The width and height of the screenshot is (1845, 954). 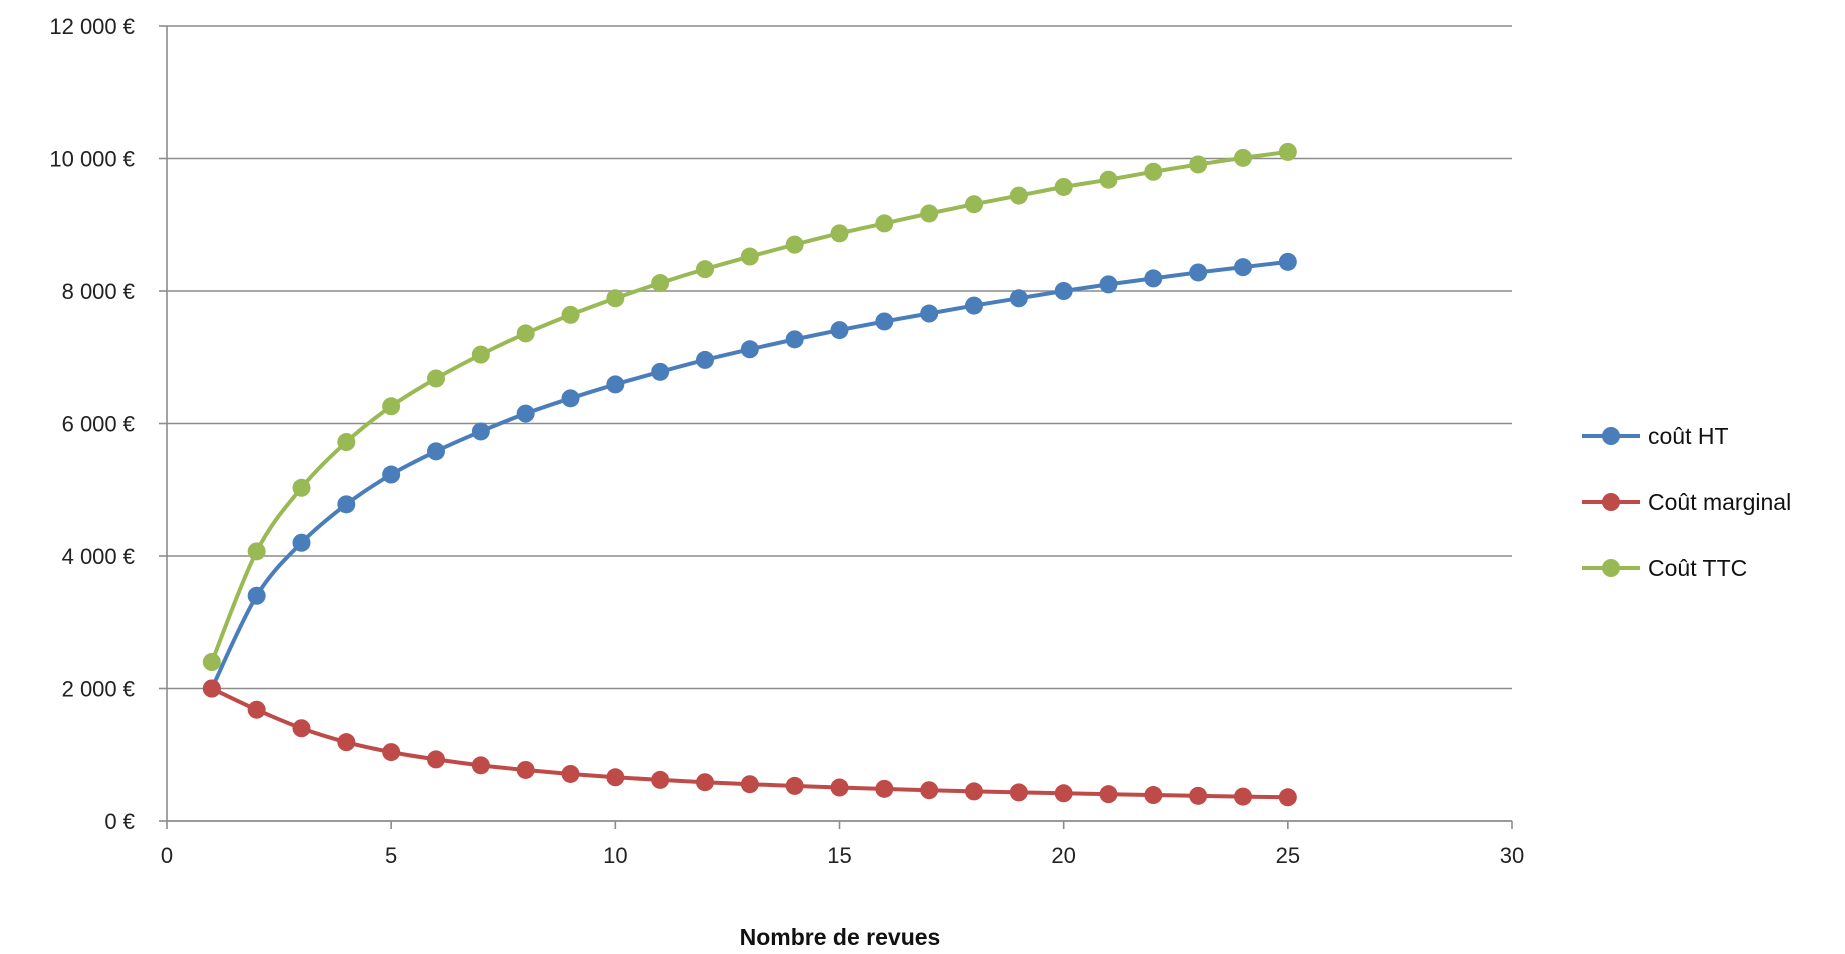 What do you see at coordinates (1063, 855) in the screenshot?
I see `x-tick-label: 20` at bounding box center [1063, 855].